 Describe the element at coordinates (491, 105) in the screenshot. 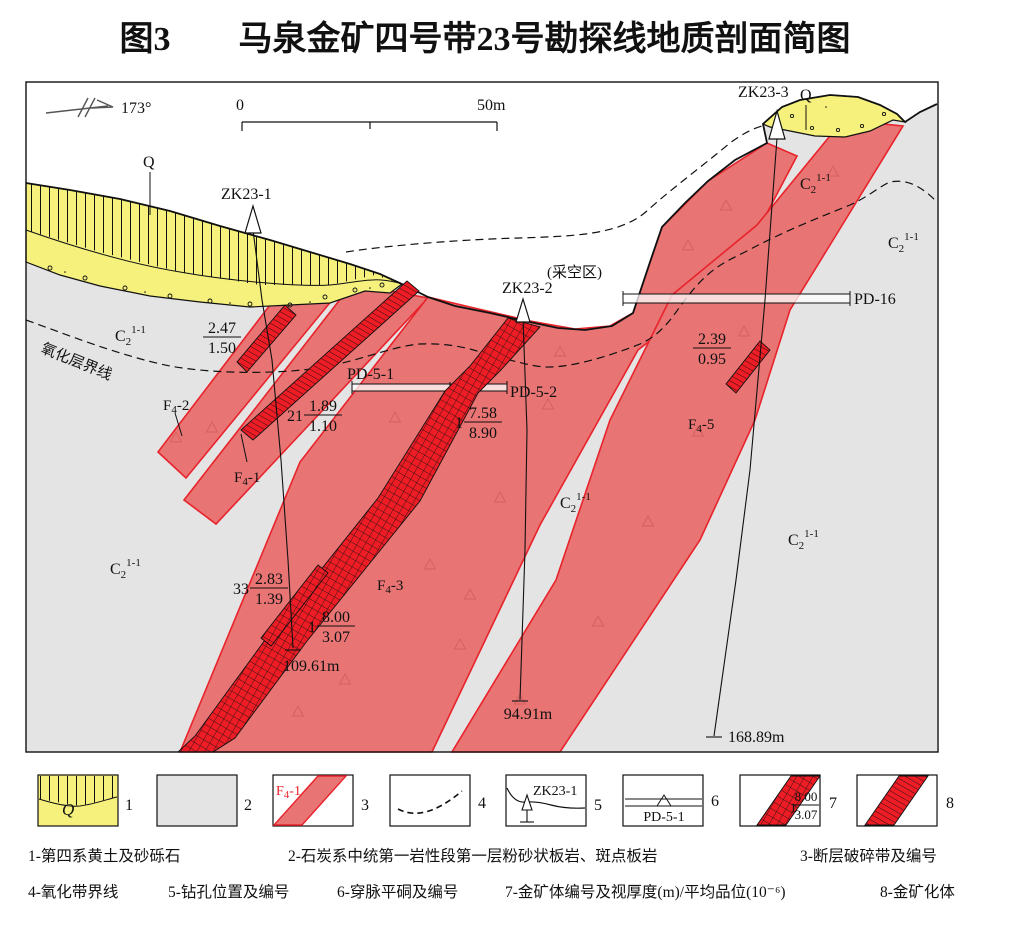

I see `scale-end: 50m` at that location.